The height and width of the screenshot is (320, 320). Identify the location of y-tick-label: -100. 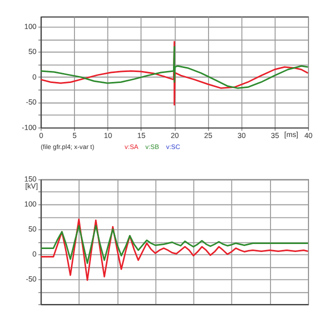
(29, 127).